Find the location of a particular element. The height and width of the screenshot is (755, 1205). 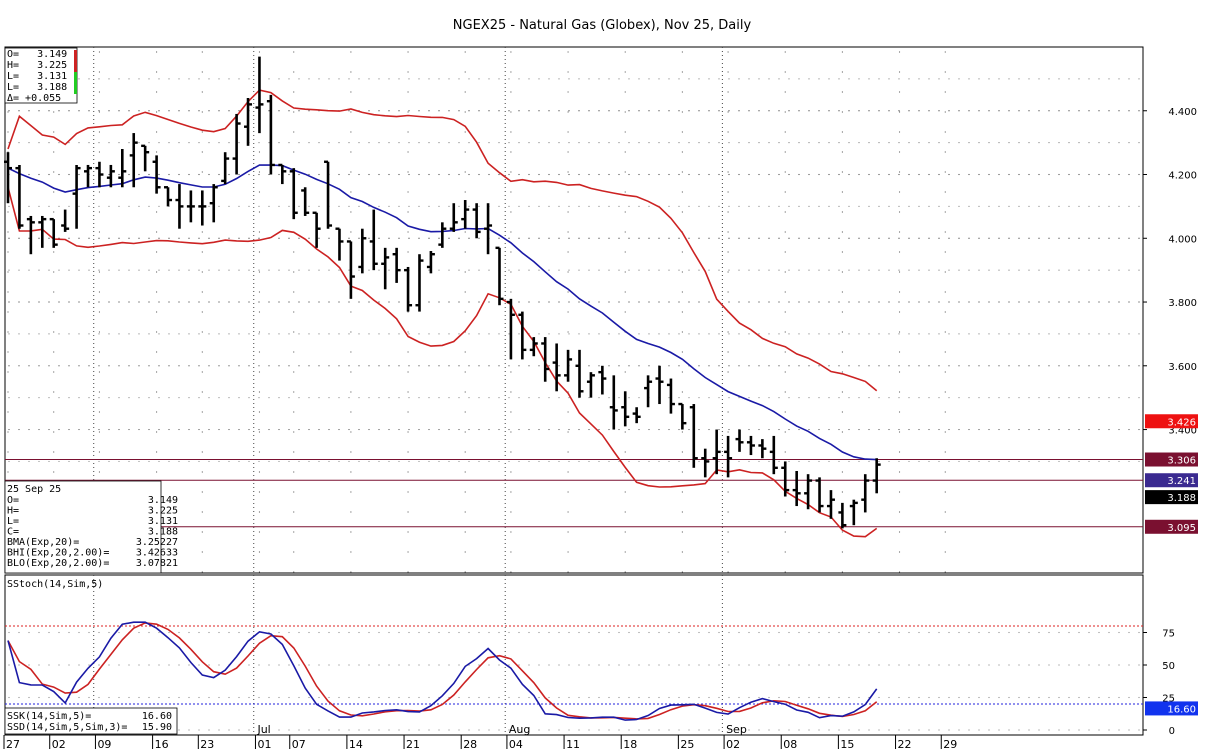

top-ohlc-line: O= 3.149 is located at coordinates (37, 54).